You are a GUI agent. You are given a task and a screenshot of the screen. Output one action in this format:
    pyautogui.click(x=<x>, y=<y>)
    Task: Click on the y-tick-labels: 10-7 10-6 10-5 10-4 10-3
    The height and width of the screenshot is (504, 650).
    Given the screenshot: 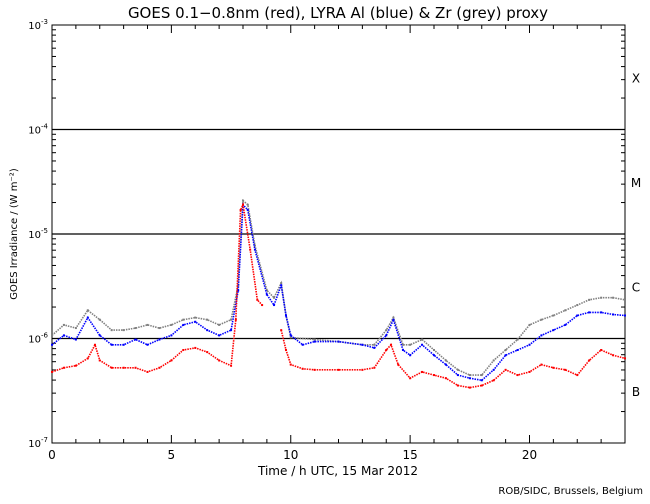 What is the action you would take?
    pyautogui.click(x=38, y=234)
    